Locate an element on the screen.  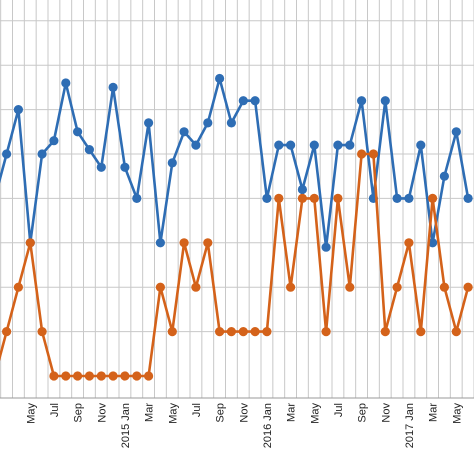
x-tick-label: 2015 Jan is located at coordinates (126, 425).